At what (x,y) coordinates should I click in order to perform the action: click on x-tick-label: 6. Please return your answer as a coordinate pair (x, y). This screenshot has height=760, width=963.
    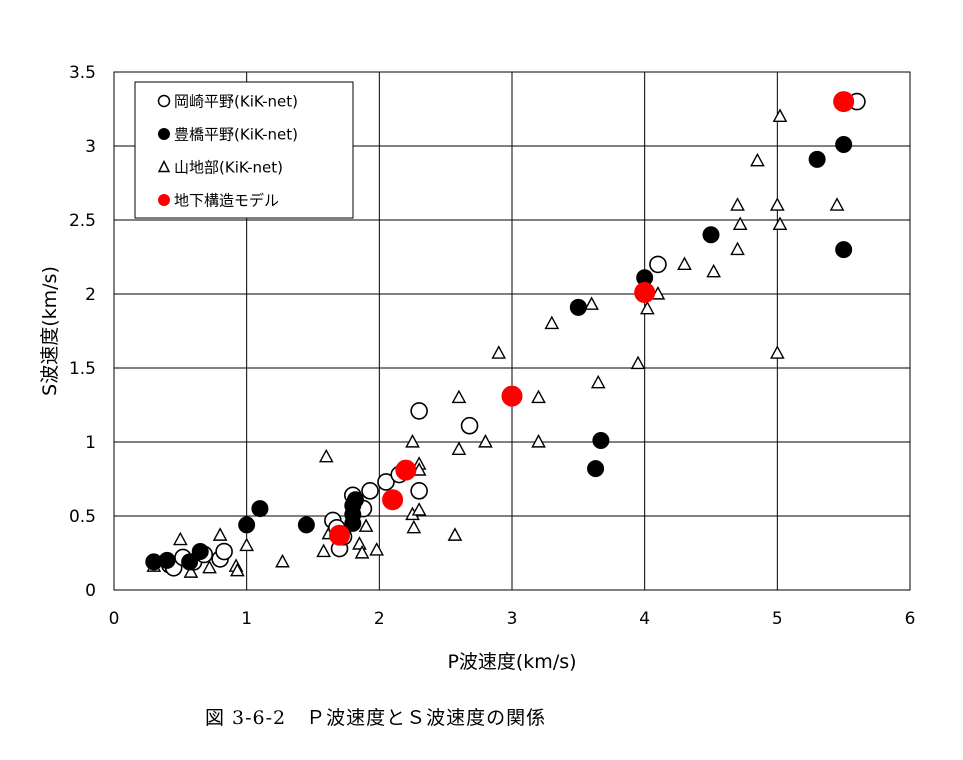
    Looking at the image, I should click on (910, 619).